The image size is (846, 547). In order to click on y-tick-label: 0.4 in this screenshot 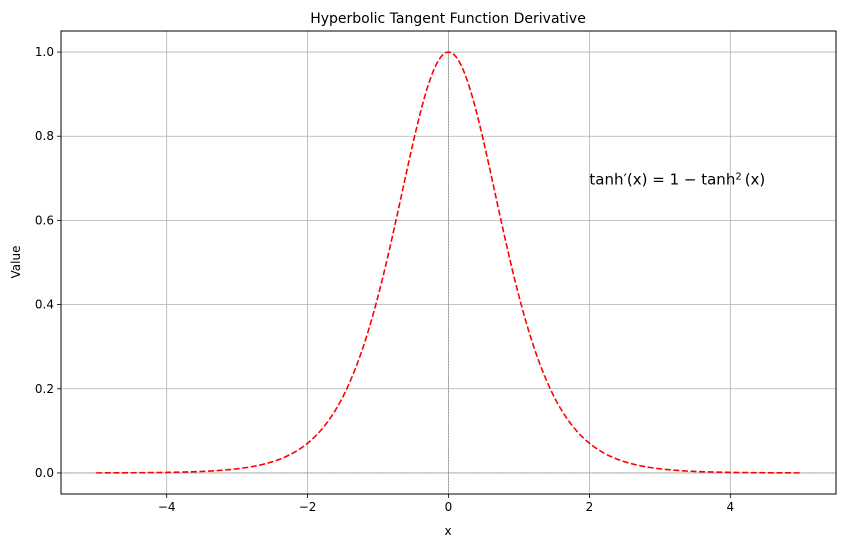, I will do `click(44, 305)`.